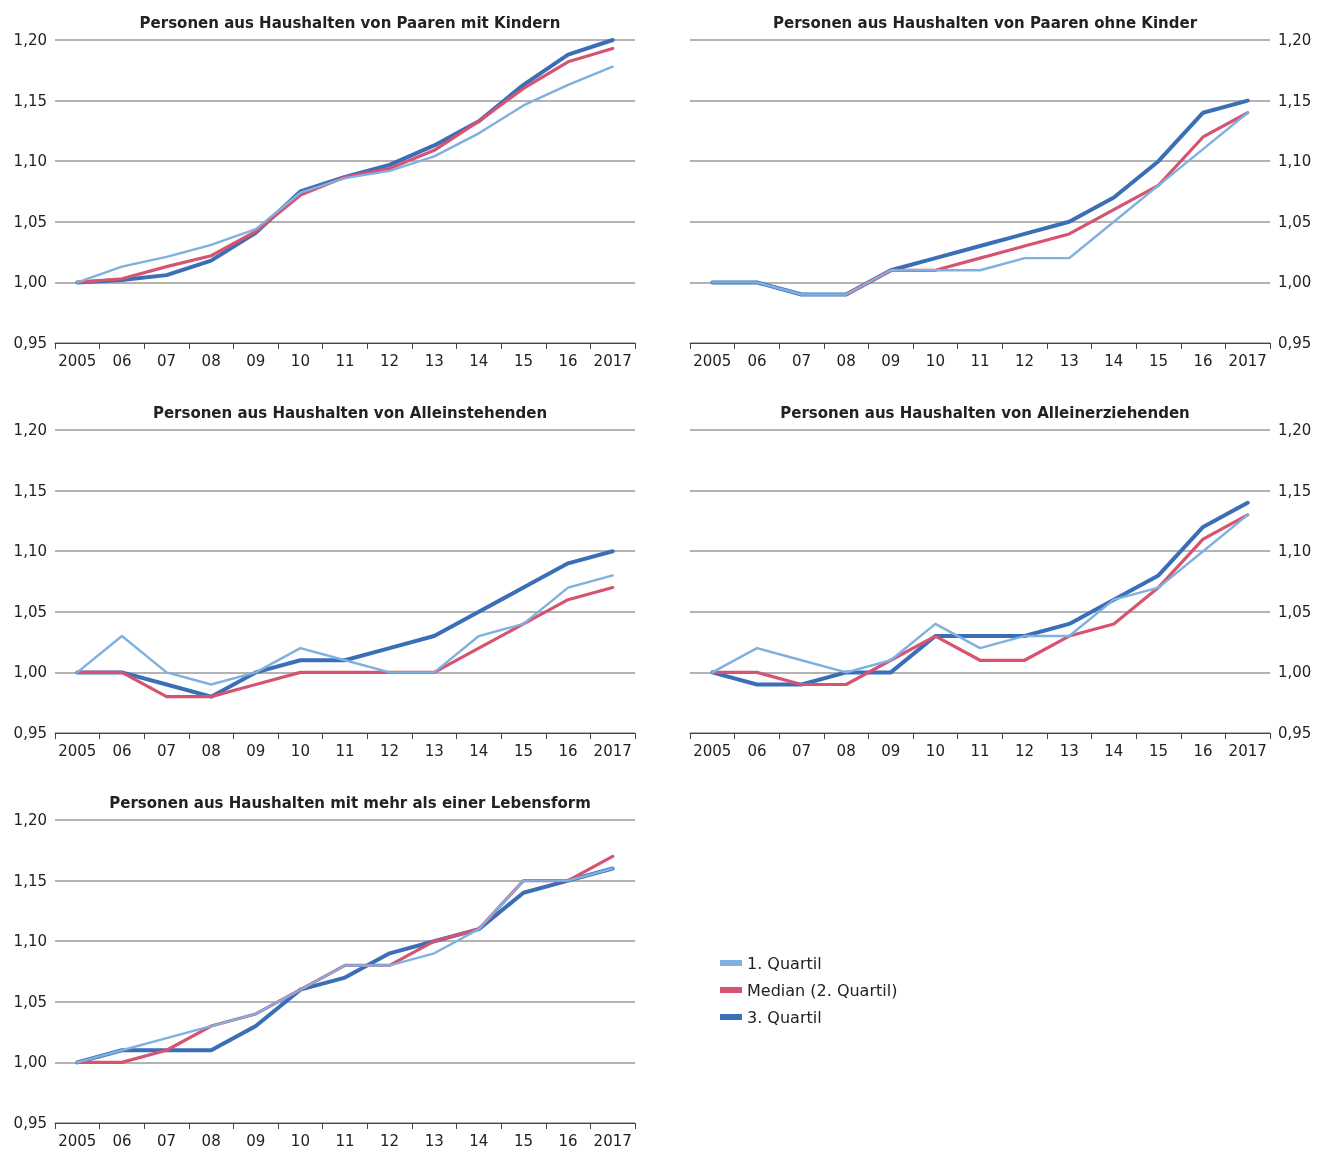  Describe the element at coordinates (784, 963) in the screenshot. I see `legend-label: 1. Quartil` at that location.